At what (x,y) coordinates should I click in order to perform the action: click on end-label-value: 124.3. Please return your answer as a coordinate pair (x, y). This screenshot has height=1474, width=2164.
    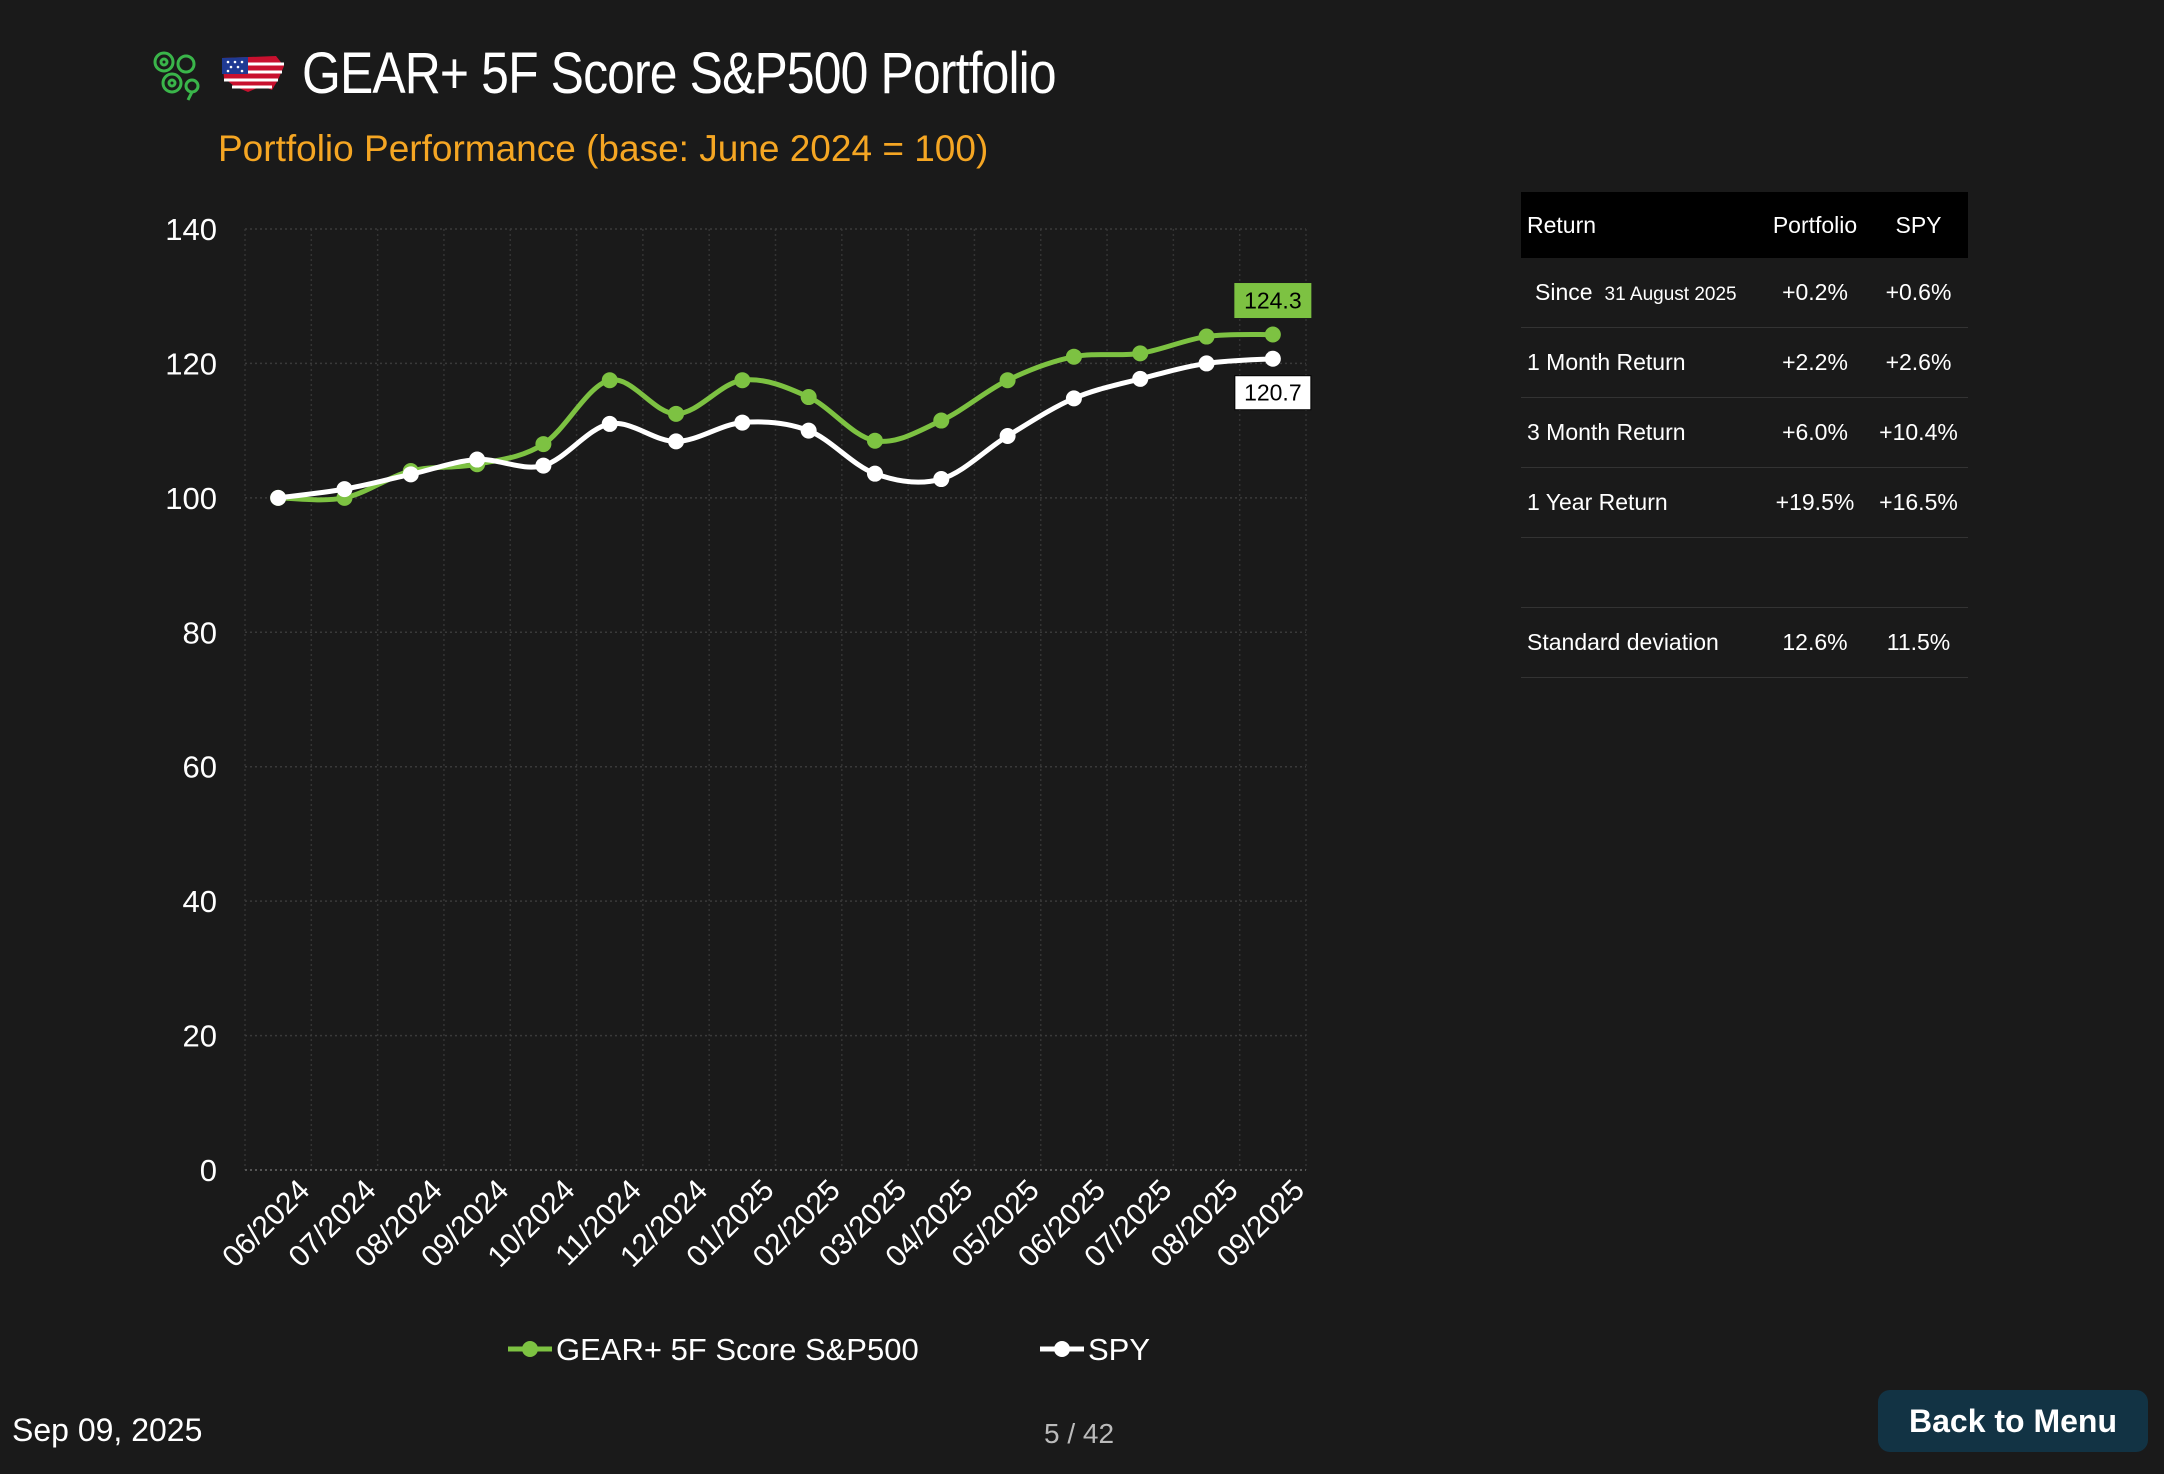
    Looking at the image, I should click on (1273, 301).